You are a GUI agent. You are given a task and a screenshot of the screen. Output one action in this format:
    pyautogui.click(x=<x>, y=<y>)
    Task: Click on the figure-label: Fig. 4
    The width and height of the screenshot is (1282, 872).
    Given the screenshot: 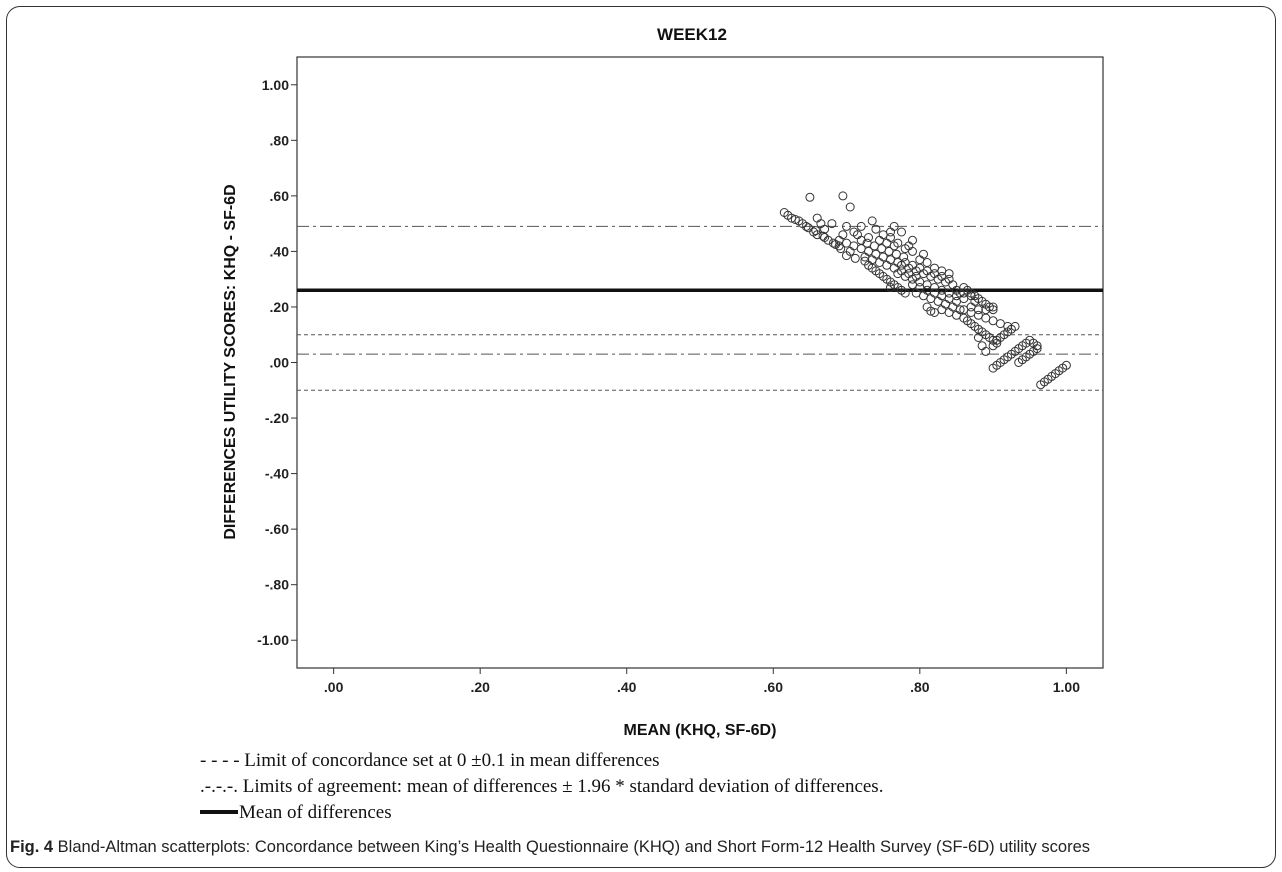 What is the action you would take?
    pyautogui.click(x=32, y=847)
    